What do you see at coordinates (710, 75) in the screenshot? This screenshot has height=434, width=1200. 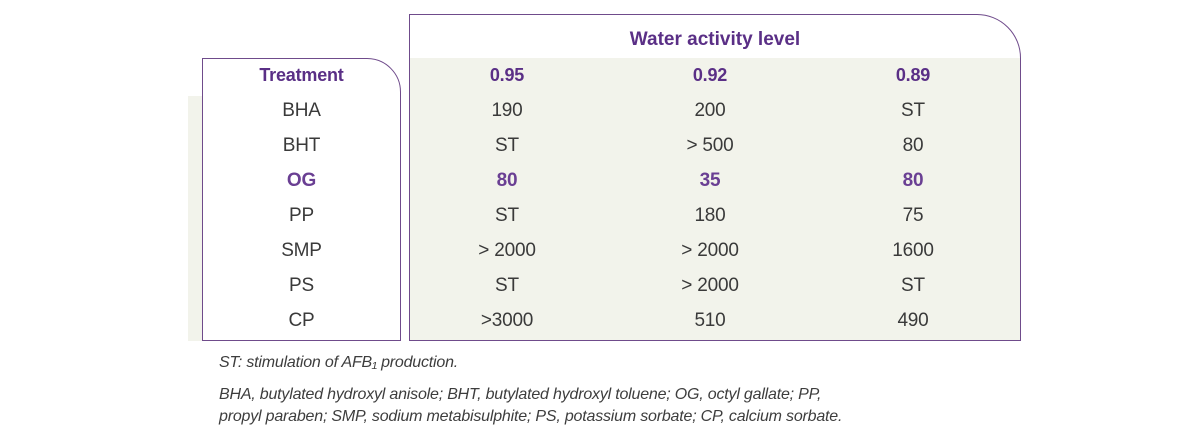 I see `column-header-aw-092: 0.92` at bounding box center [710, 75].